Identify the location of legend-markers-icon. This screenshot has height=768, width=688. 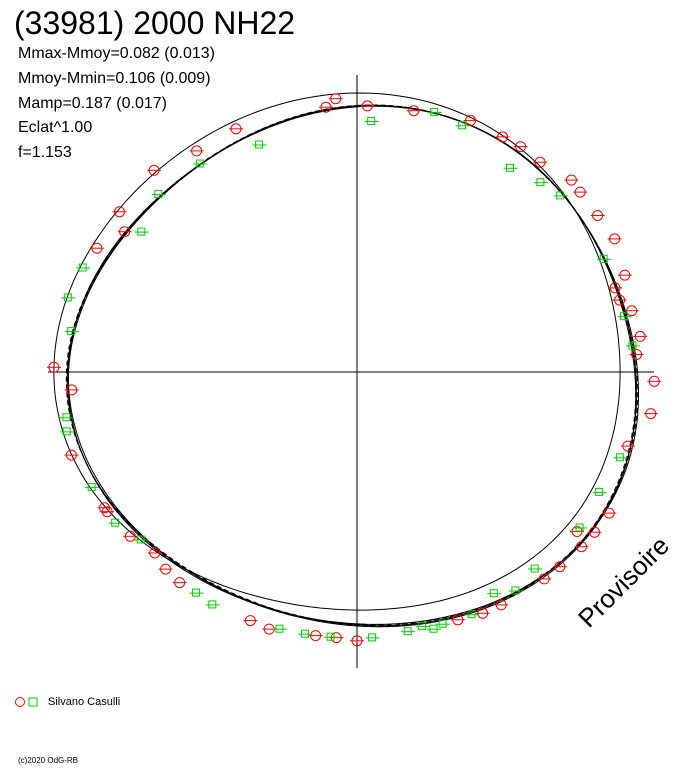
(26, 702).